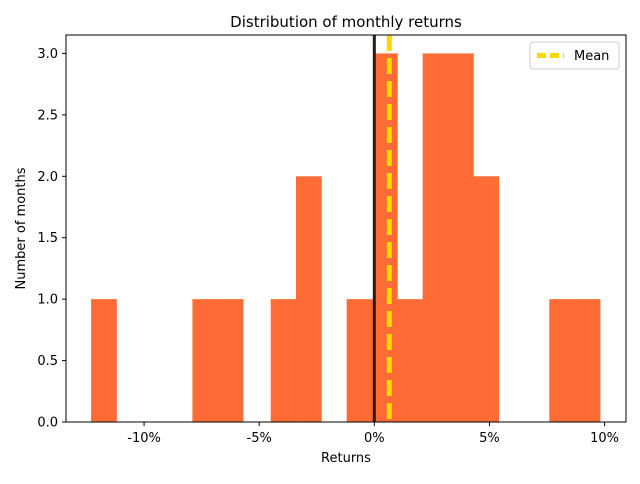  Describe the element at coordinates (346, 458) in the screenshot. I see `x-axis-label: Returns` at that location.